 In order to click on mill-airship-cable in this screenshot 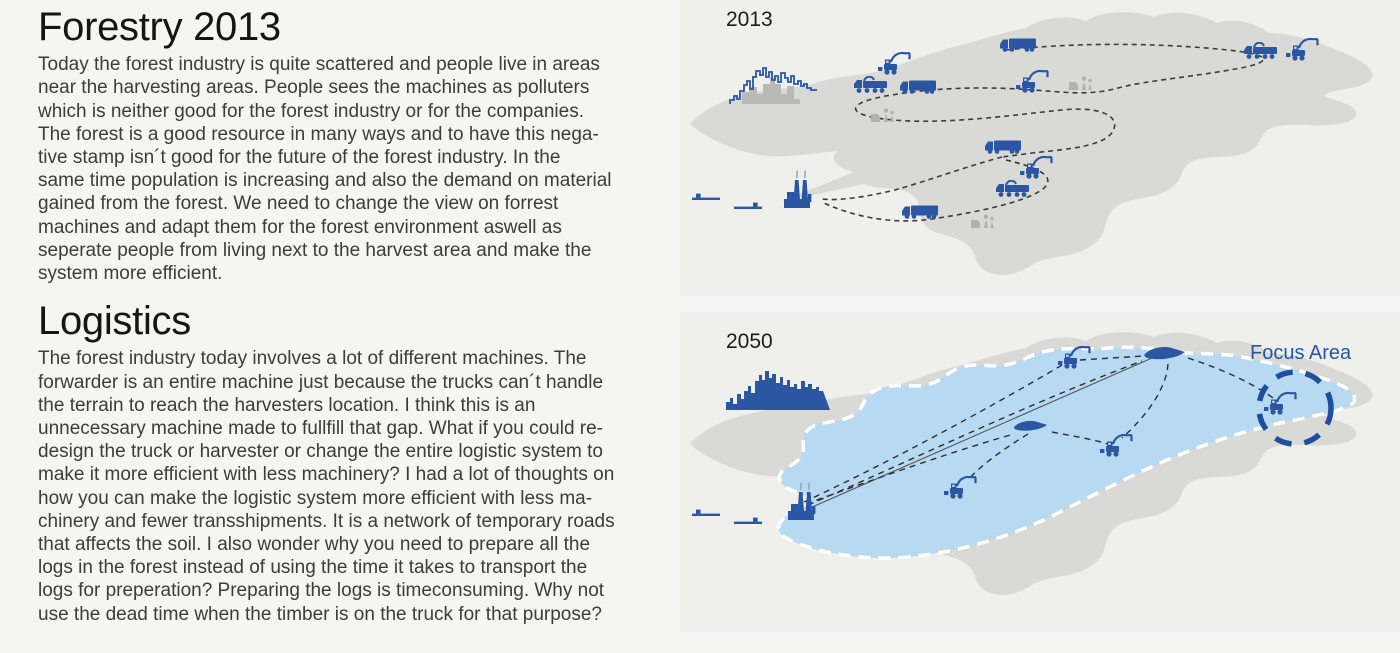, I will do `click(981, 433)`.